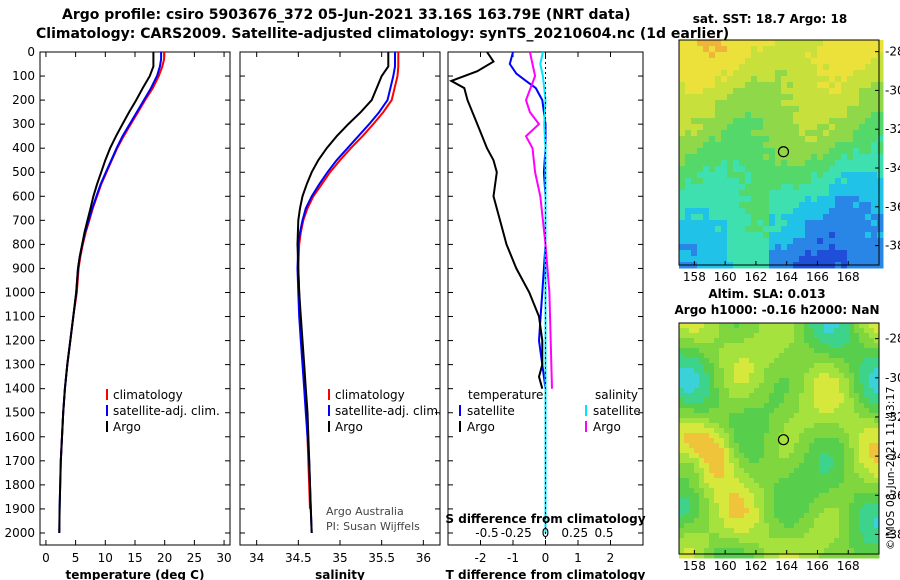 The image size is (900, 580). What do you see at coordinates (516, 533) in the screenshot?
I see `x2-tick-label: -0.25` at bounding box center [516, 533].